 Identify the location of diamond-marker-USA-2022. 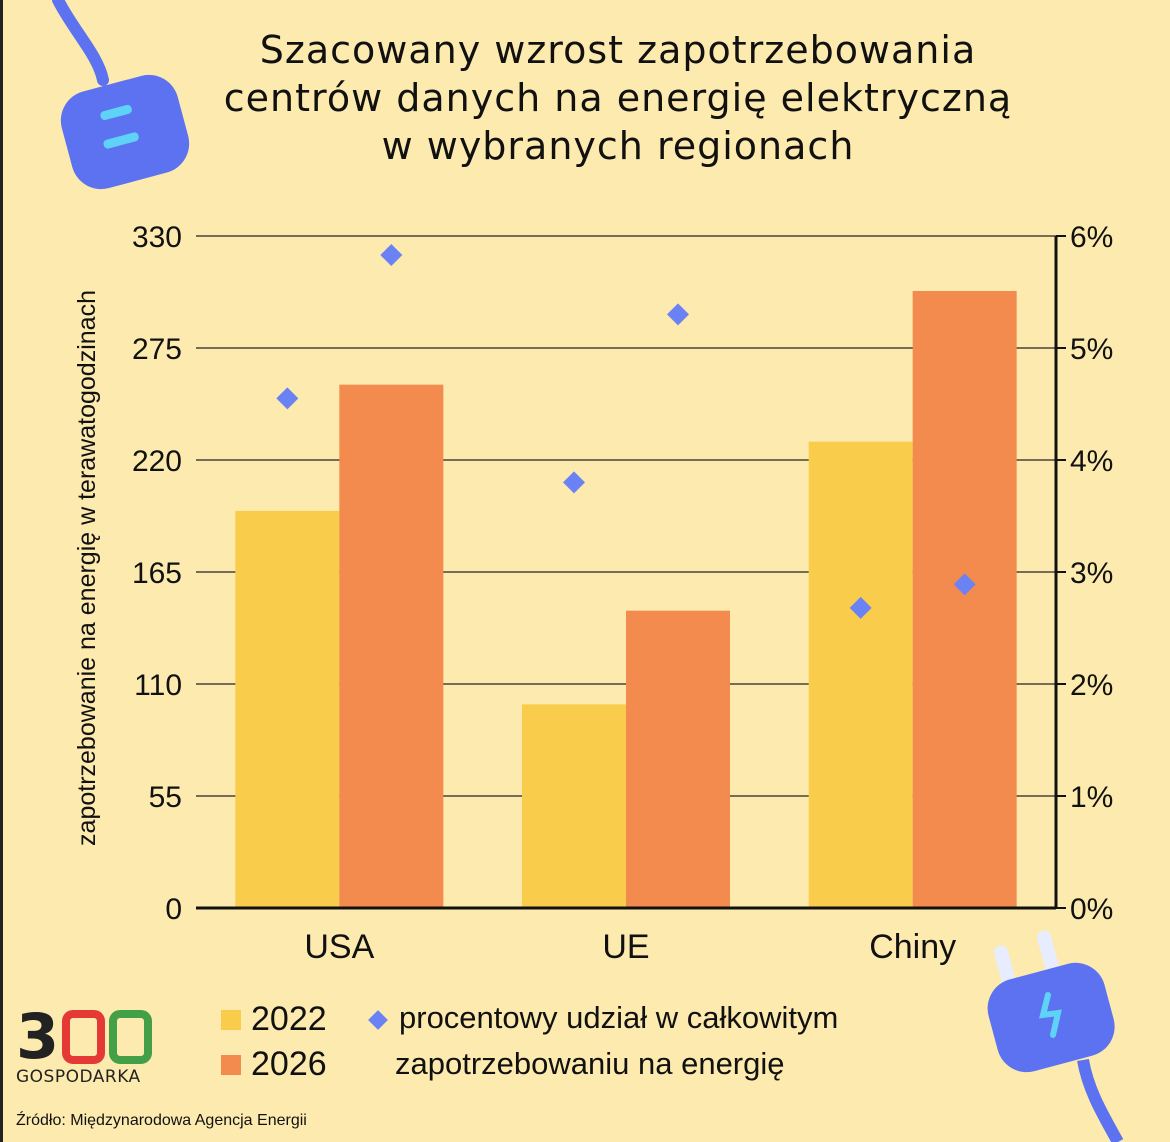
(287, 398).